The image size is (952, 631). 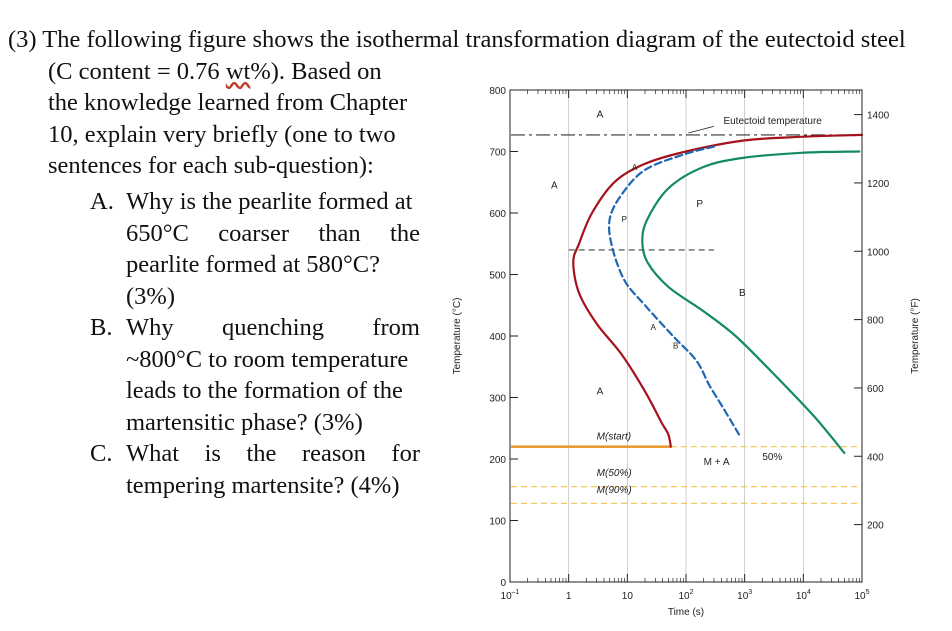 I want to click on sub-question-line: Why is the pearlite formed at, so click(x=269, y=201).